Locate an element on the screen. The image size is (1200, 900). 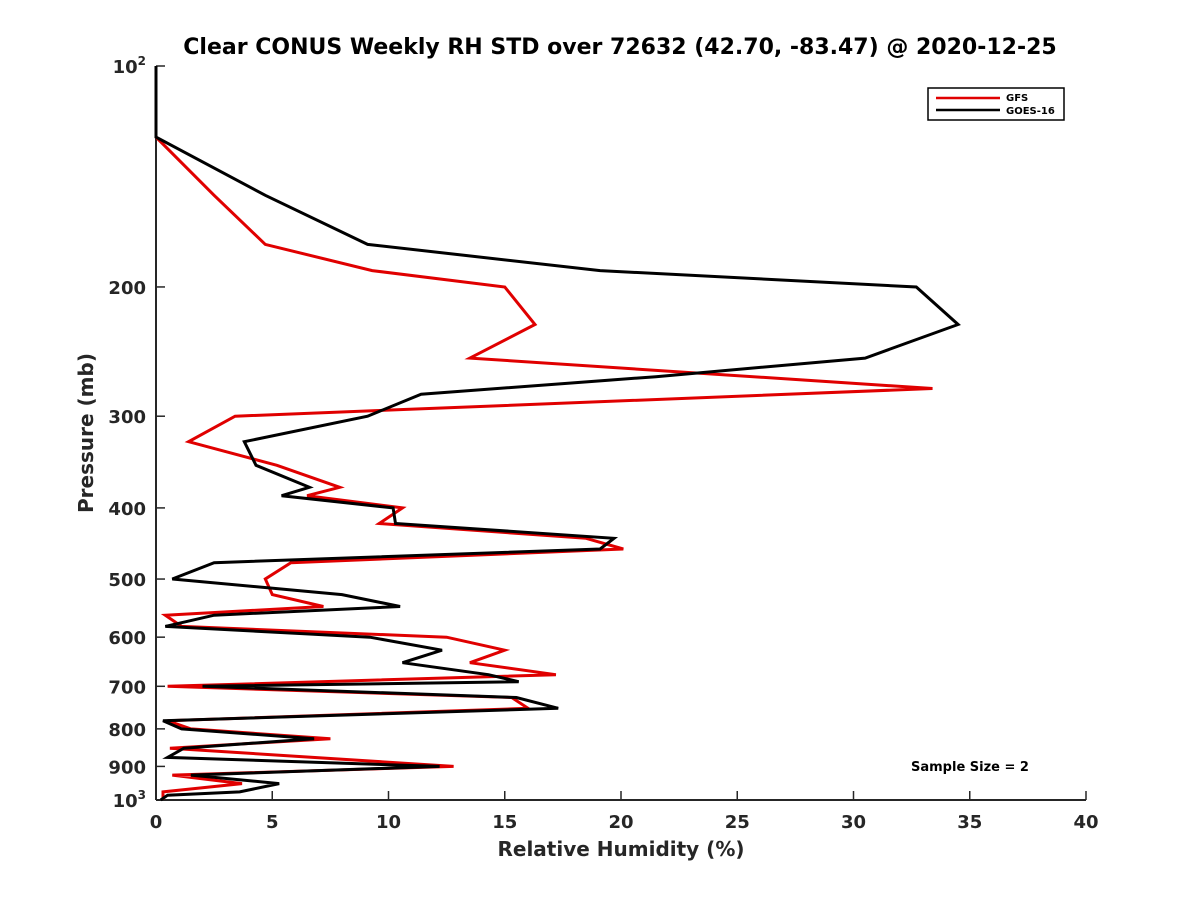
x-tick-label: 15 is located at coordinates (504, 822).